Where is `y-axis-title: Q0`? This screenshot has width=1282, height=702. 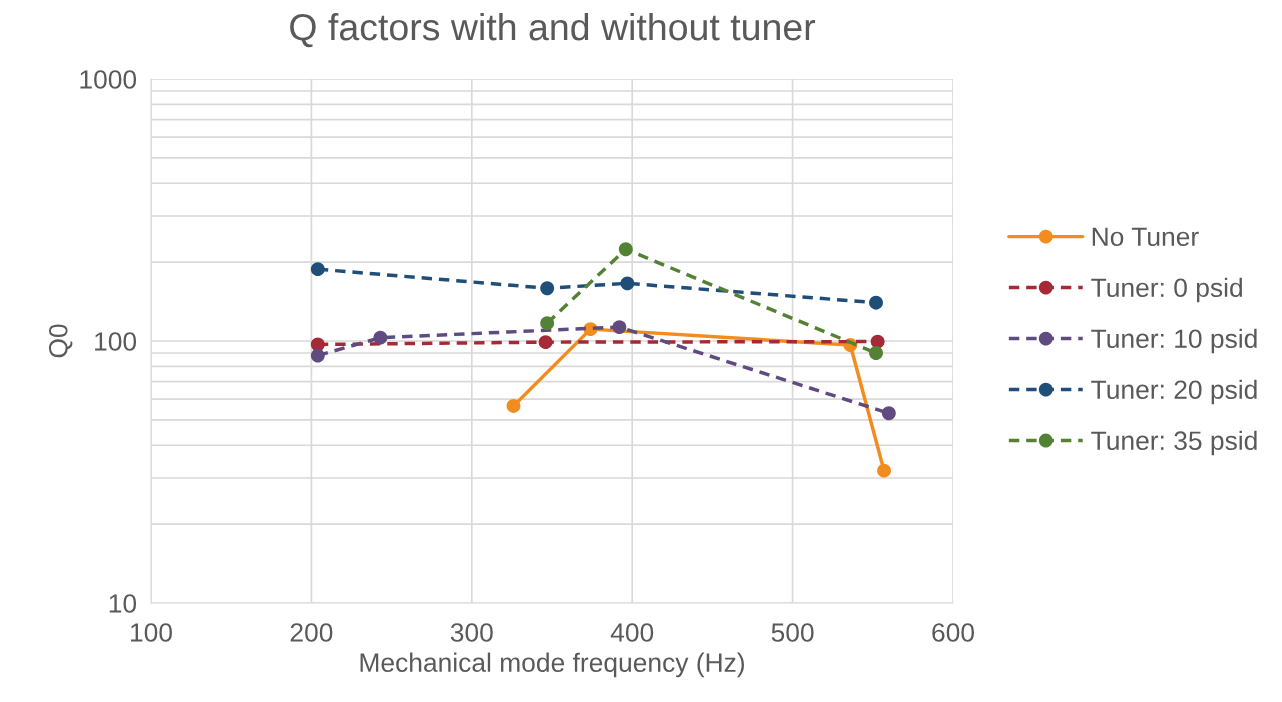 y-axis-title: Q0 is located at coordinates (60, 341).